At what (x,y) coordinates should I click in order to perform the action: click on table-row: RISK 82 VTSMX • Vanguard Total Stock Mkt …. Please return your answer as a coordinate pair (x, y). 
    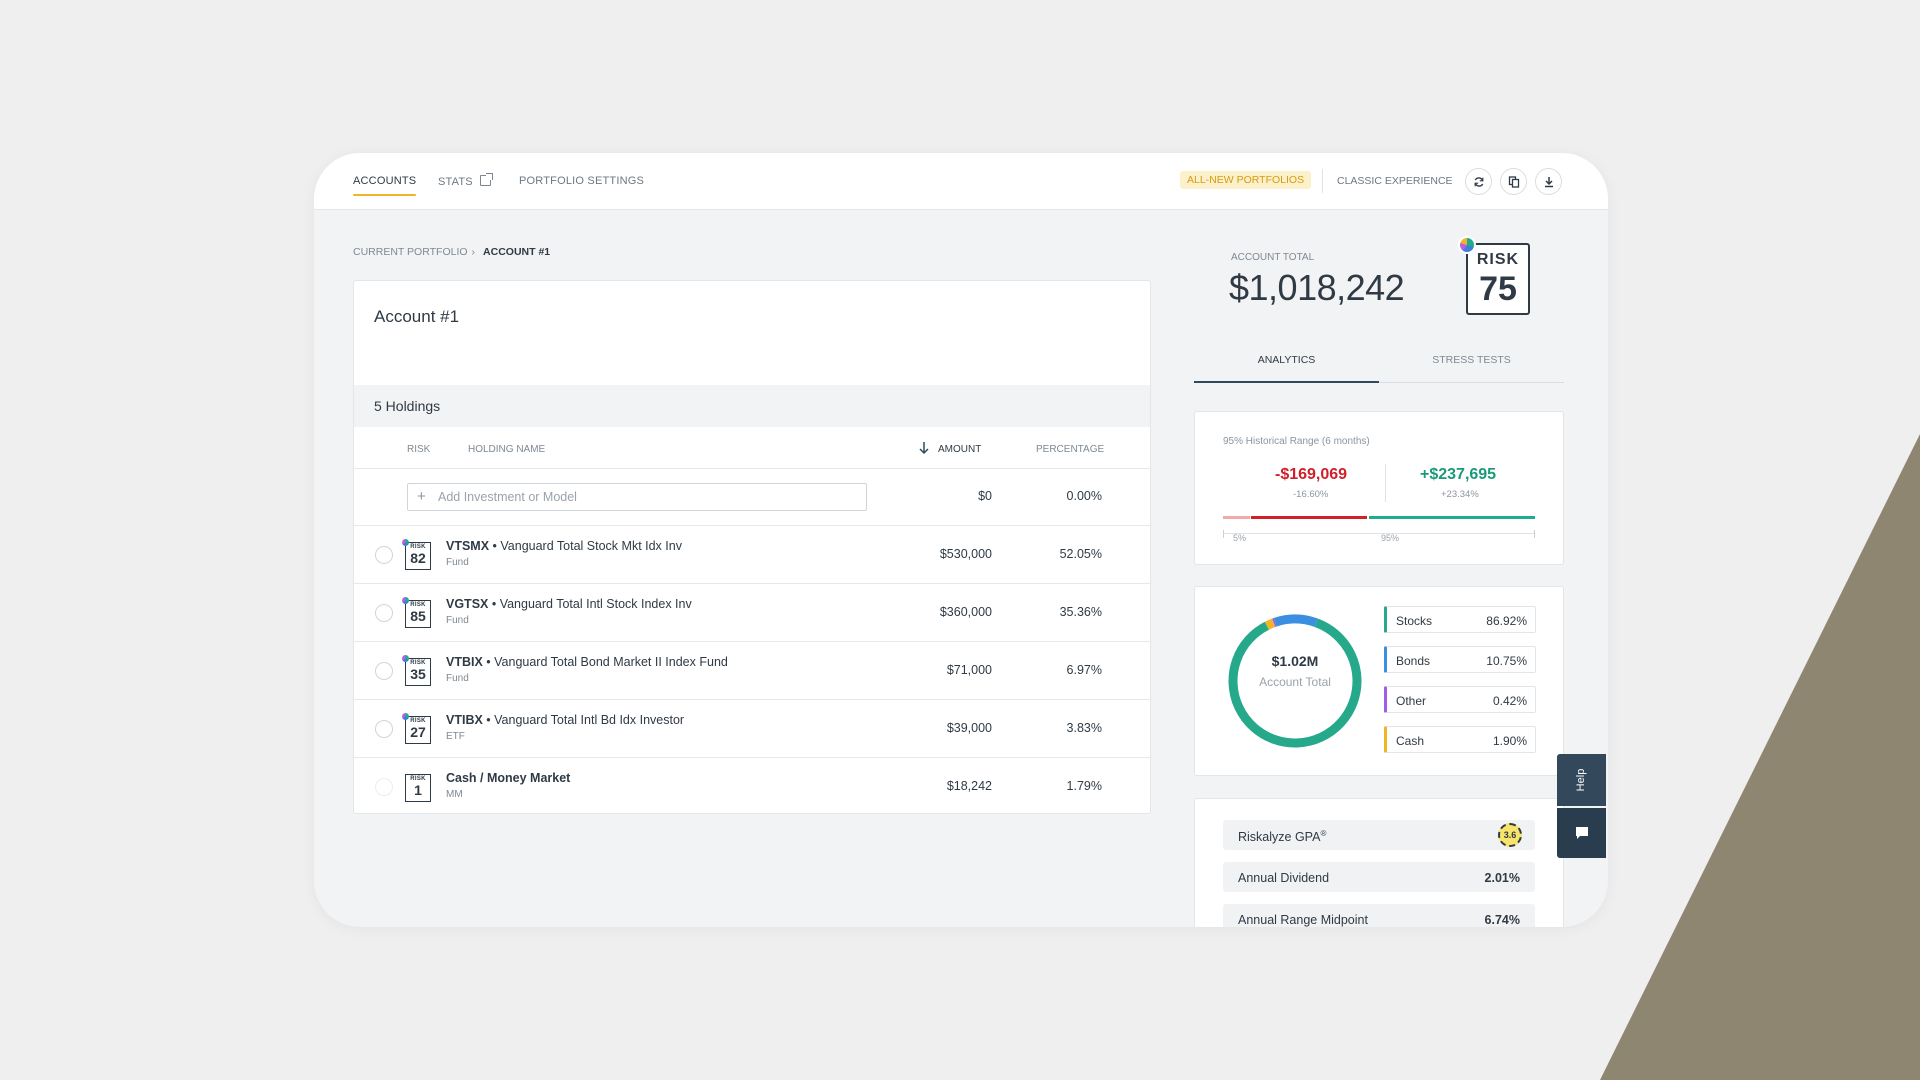
    Looking at the image, I should click on (752, 555).